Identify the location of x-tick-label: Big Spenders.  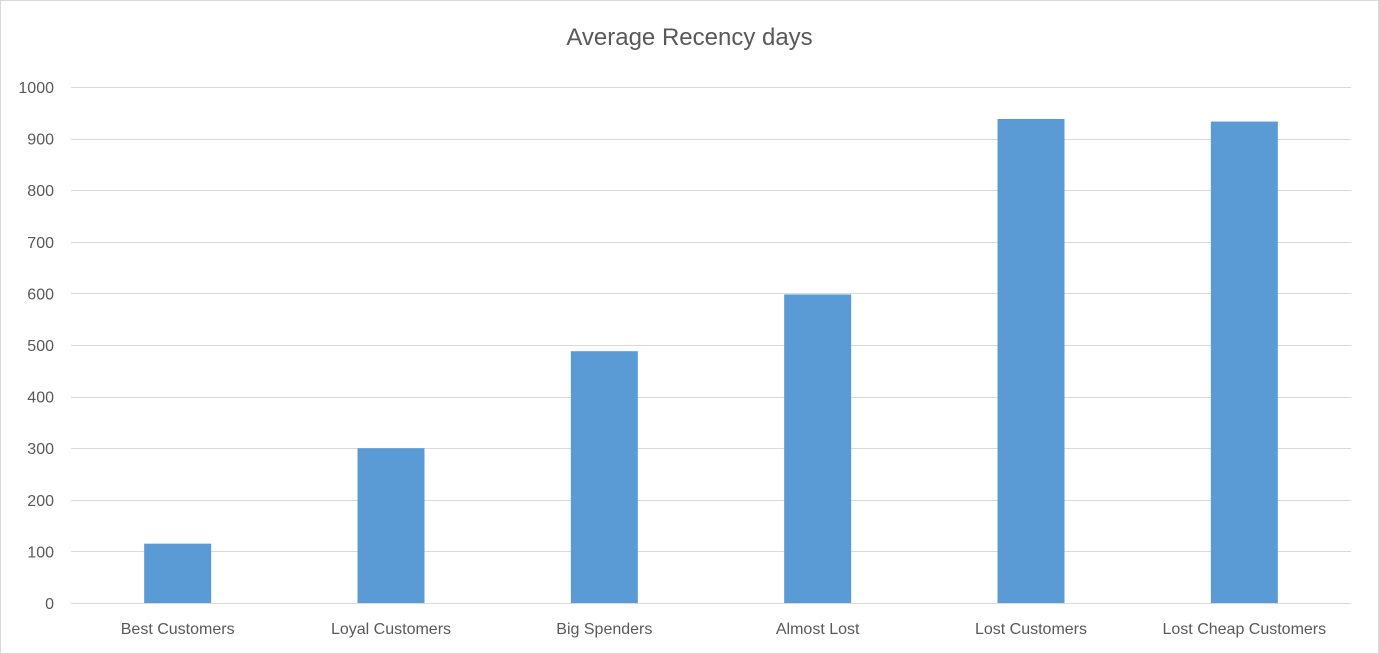
(604, 629).